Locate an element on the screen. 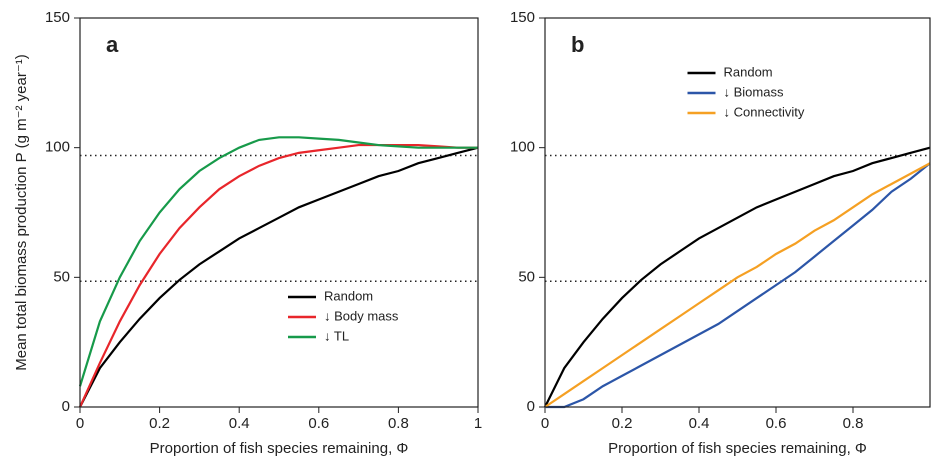 The image size is (934, 460). legend-label: ↓ Connectivity is located at coordinates (764, 111).